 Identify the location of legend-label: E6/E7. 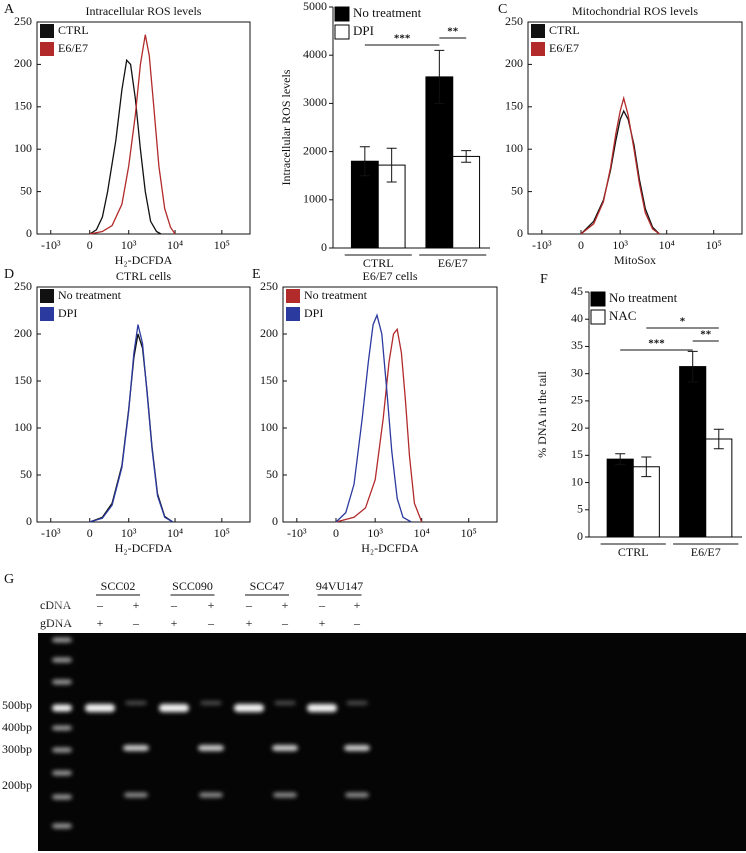
(73, 48).